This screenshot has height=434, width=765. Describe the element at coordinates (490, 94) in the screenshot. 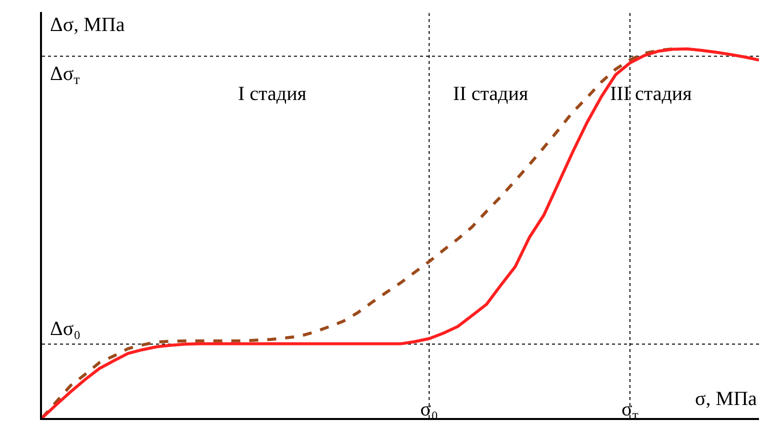

I see `annotation: II стадия` at that location.